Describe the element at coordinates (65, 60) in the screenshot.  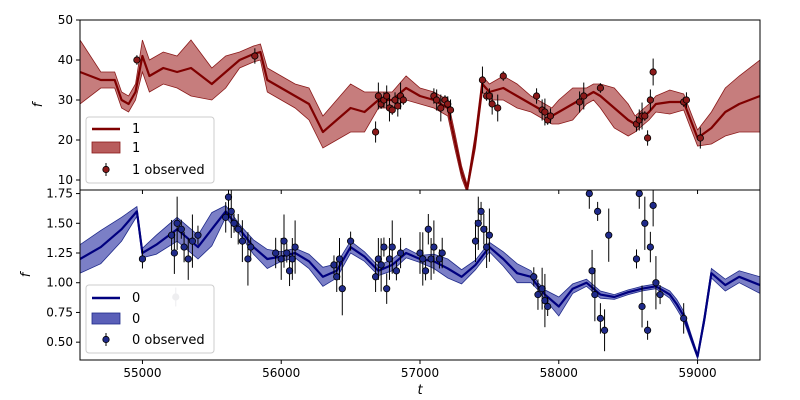
I see `top-y-tick-label: 40` at that location.